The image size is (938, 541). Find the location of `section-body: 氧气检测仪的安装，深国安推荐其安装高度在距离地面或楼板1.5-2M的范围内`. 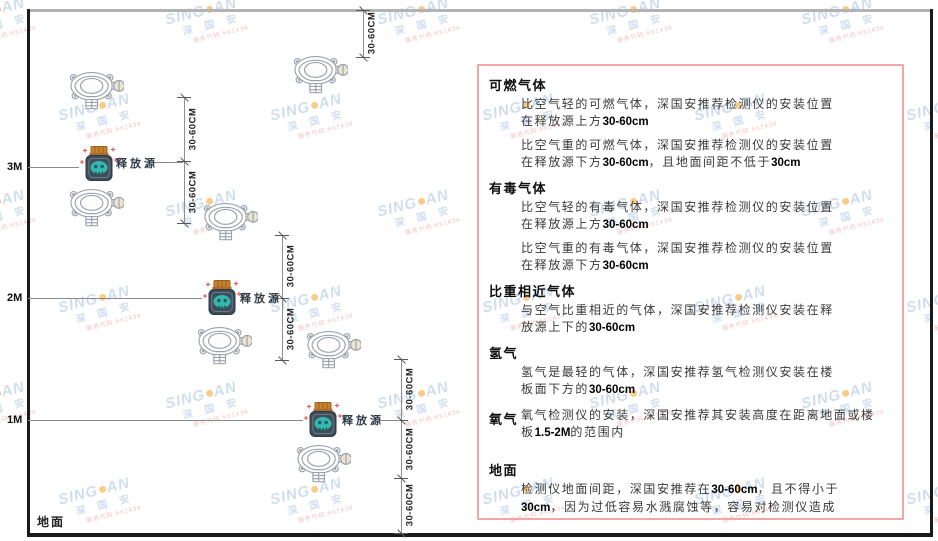

section-body: 氧气检测仪的安装，深国安推荐其安装高度在距离地面或楼板1.5-2M的范围内 is located at coordinates (700, 426).